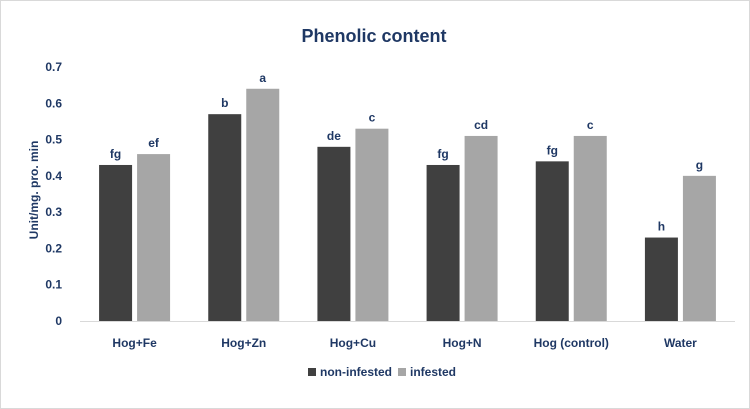 This screenshot has width=750, height=409. Describe the element at coordinates (443, 242) in the screenshot. I see `bar-non-infested-Hog+N` at that location.